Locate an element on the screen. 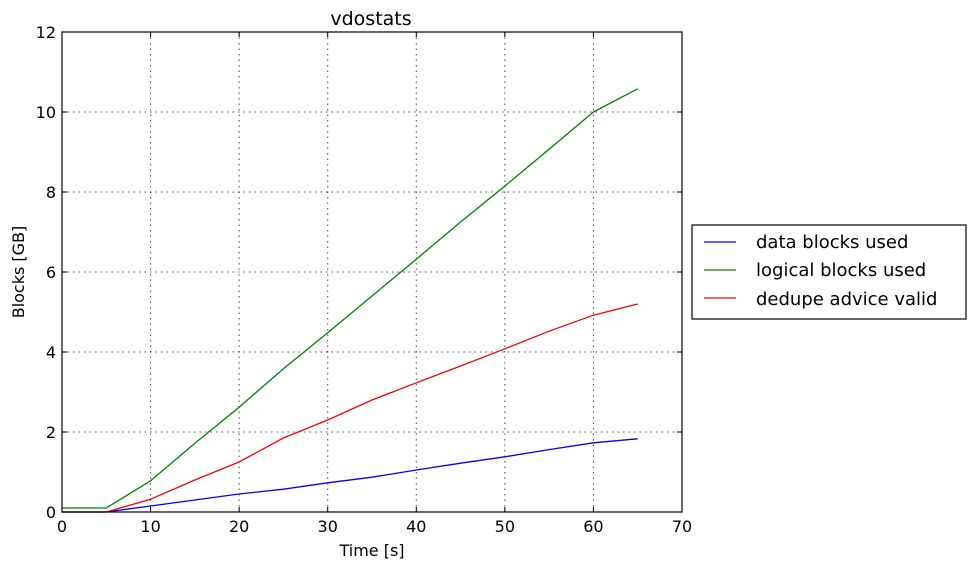  legend-label-dedupe-advice-valid: dedupe advice valid is located at coordinates (846, 299).